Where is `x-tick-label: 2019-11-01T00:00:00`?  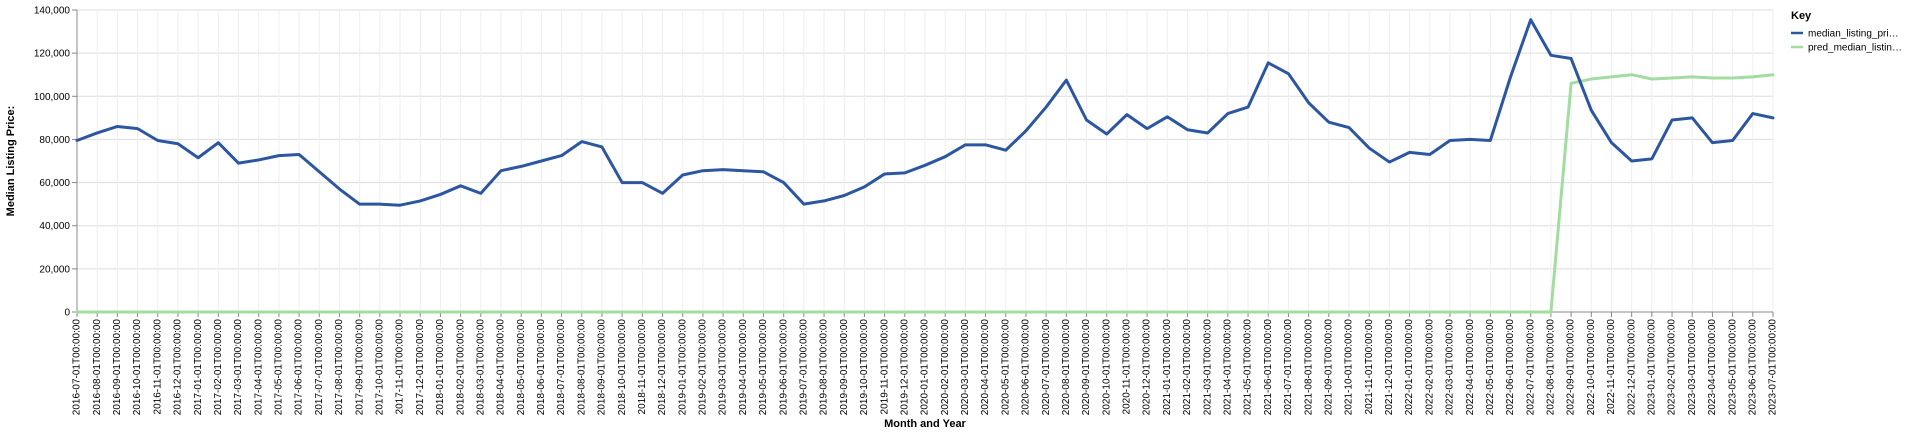
x-tick-label: 2019-11-01T00:00:00 is located at coordinates (884, 367).